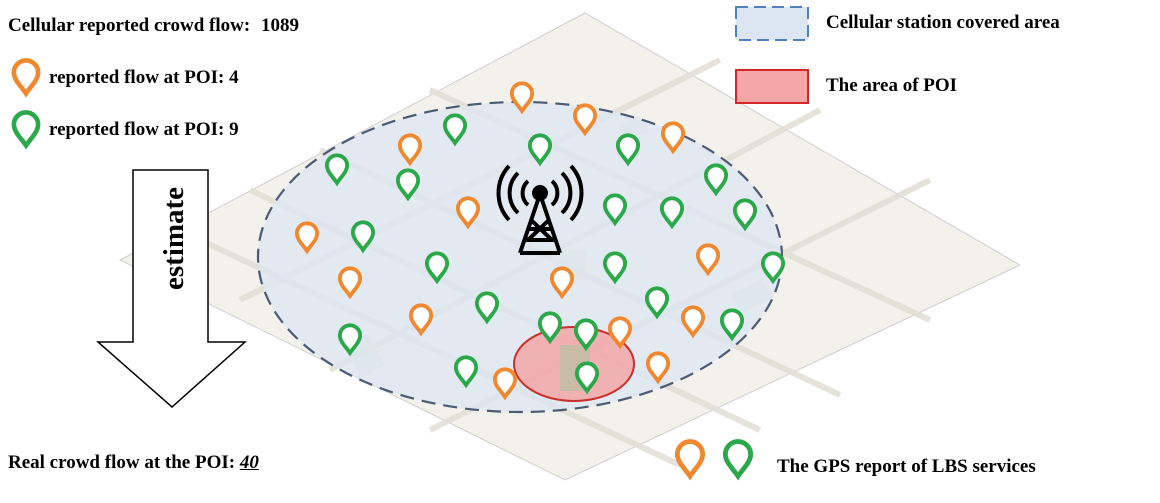 The height and width of the screenshot is (503, 1160). What do you see at coordinates (892, 85) in the screenshot?
I see `legend-poi-label: The area of POI` at bounding box center [892, 85].